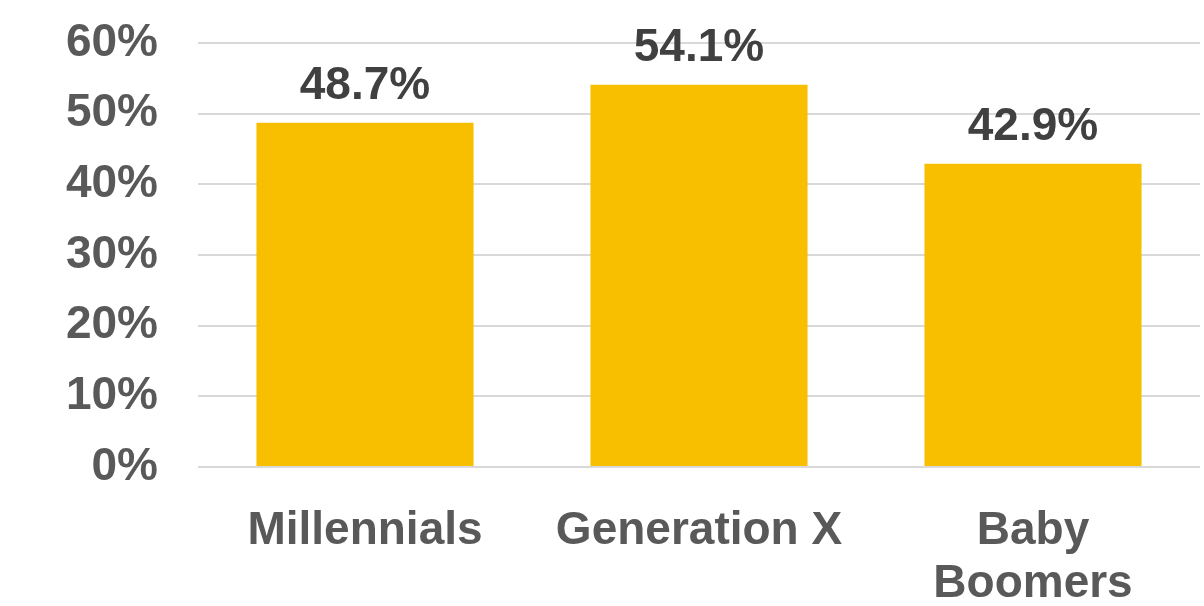  What do you see at coordinates (111, 322) in the screenshot?
I see `y-tick-label: 20%` at bounding box center [111, 322].